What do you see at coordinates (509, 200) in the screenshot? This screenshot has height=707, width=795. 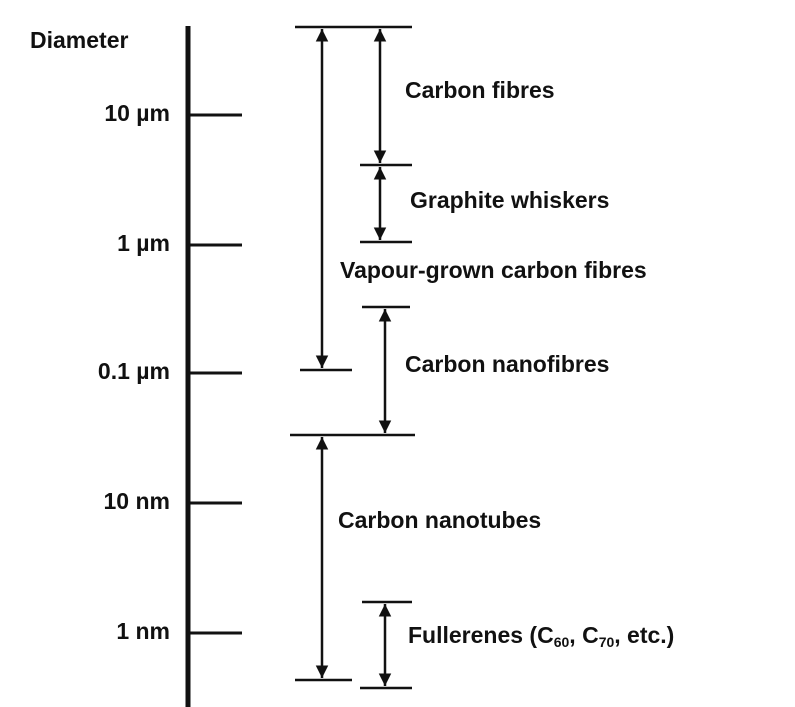 I see `range-label: Graphite whiskers` at bounding box center [509, 200].